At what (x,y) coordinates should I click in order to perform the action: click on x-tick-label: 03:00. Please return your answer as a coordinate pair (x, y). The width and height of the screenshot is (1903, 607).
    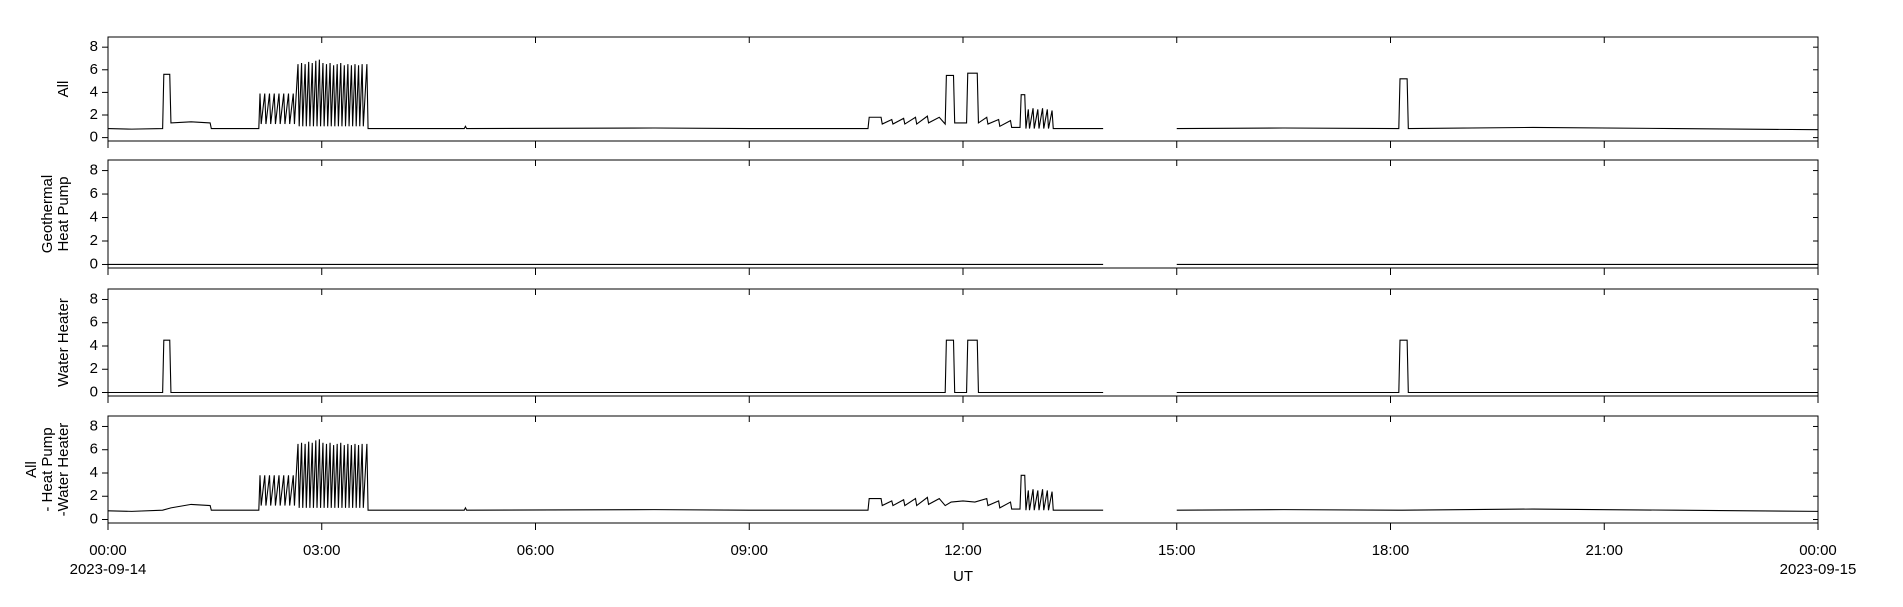
    Looking at the image, I should click on (322, 550).